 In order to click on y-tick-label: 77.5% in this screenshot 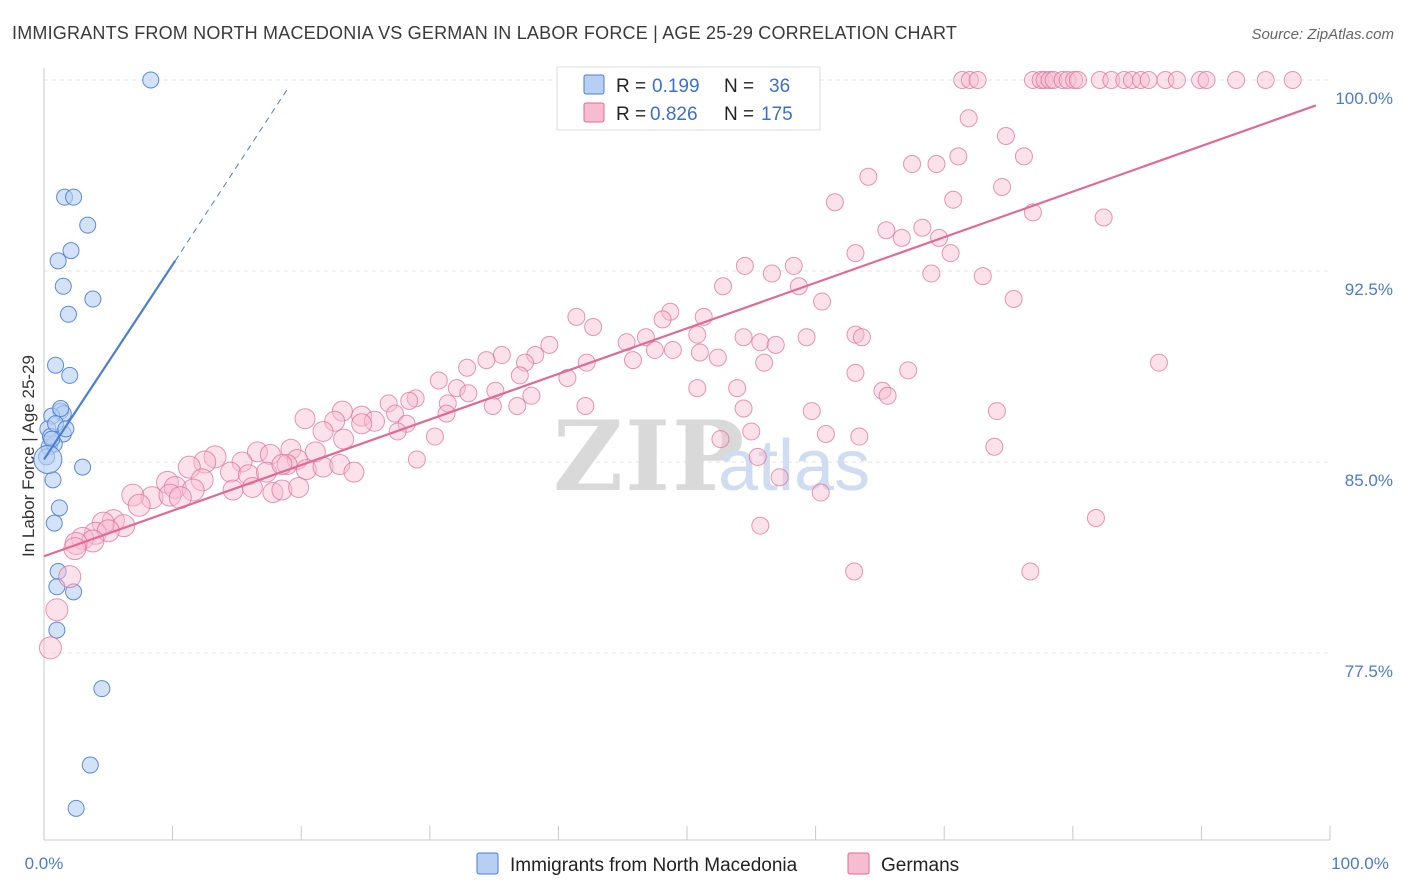, I will do `click(1369, 671)`.